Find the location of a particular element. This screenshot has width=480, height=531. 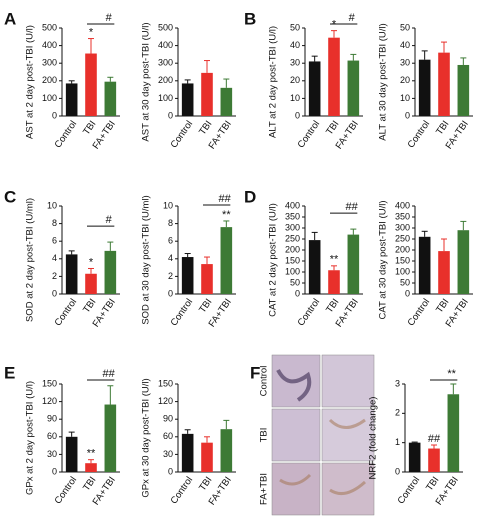

y-axis-label: CAT at 30 day post-TBI (U/l) is located at coordinates (383, 260).